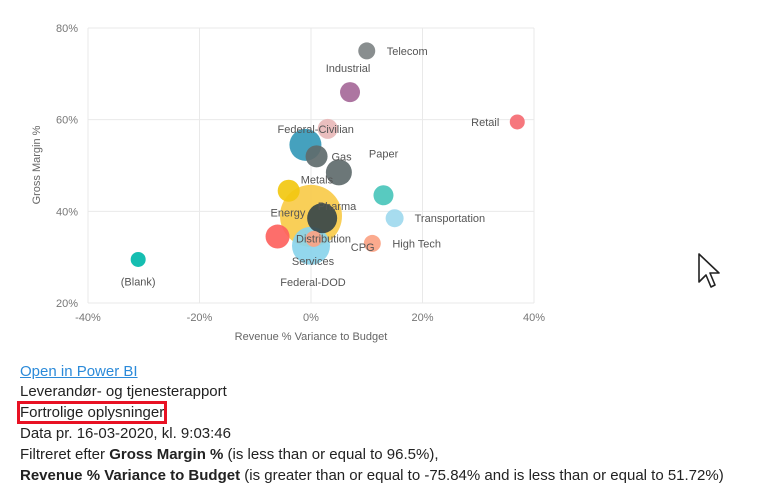 The height and width of the screenshot is (495, 758). I want to click on report-title: Leverandør- og tjenesterapport, so click(123, 391).